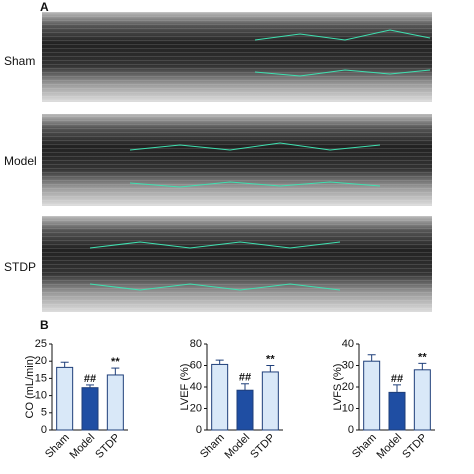 This screenshot has width=474, height=474. What do you see at coordinates (20, 161) in the screenshot?
I see `row-label: Model` at bounding box center [20, 161].